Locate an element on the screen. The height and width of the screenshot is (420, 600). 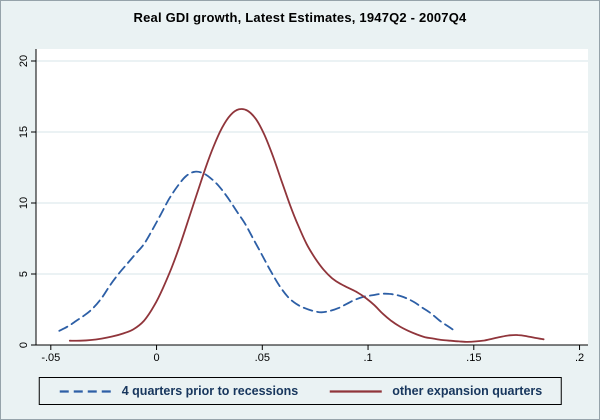
legend-solid-line-sample is located at coordinates (356, 391).